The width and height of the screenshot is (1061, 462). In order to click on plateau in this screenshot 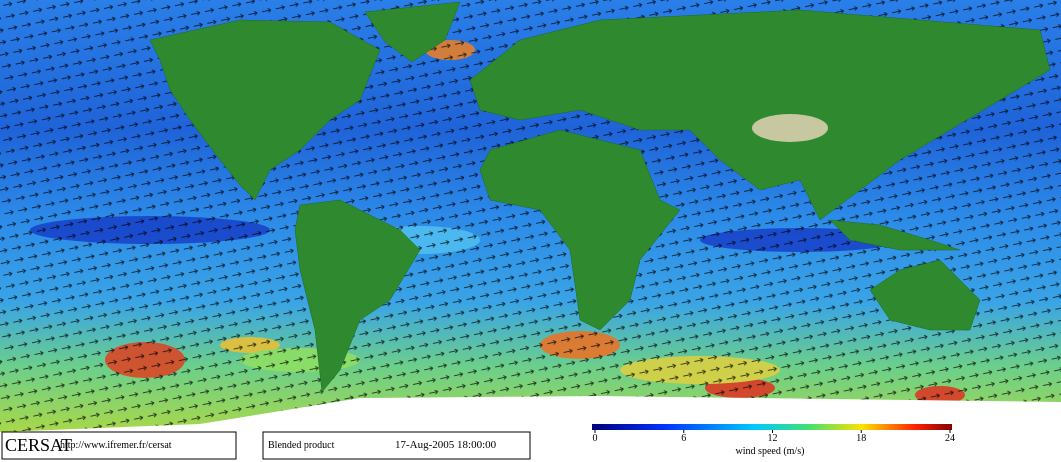, I will do `click(790, 128)`.